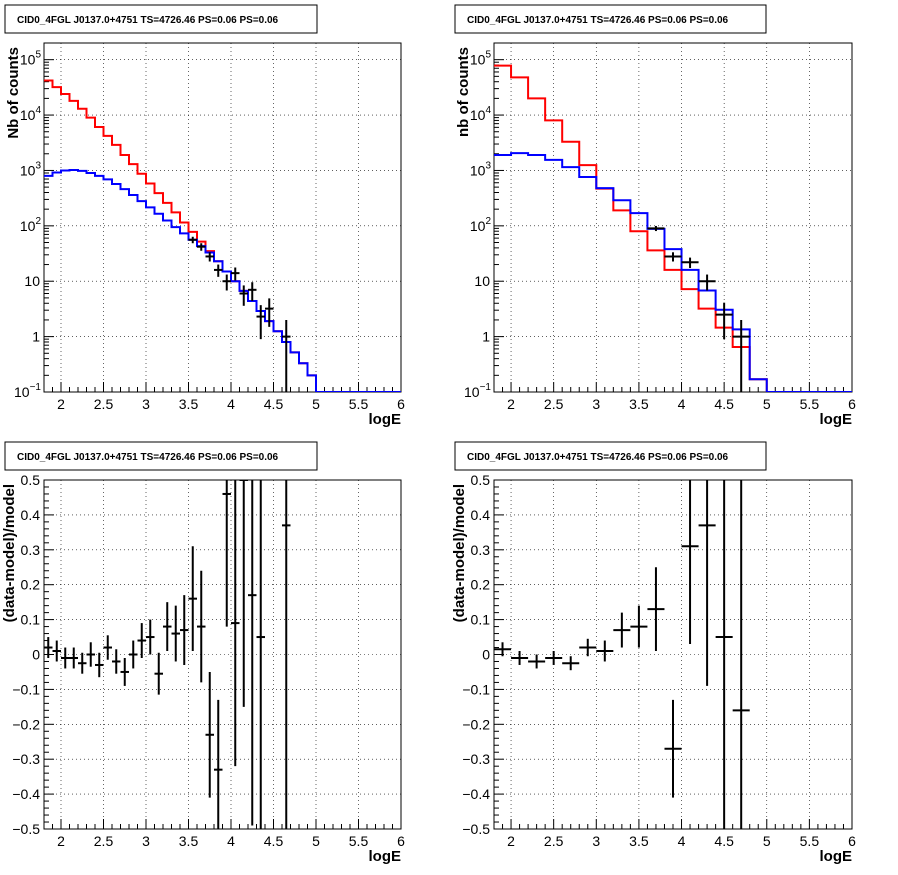 Image resolution: width=898 pixels, height=875 pixels. What do you see at coordinates (673, 272) in the screenshot?
I see `model-source-histogram` at bounding box center [673, 272].